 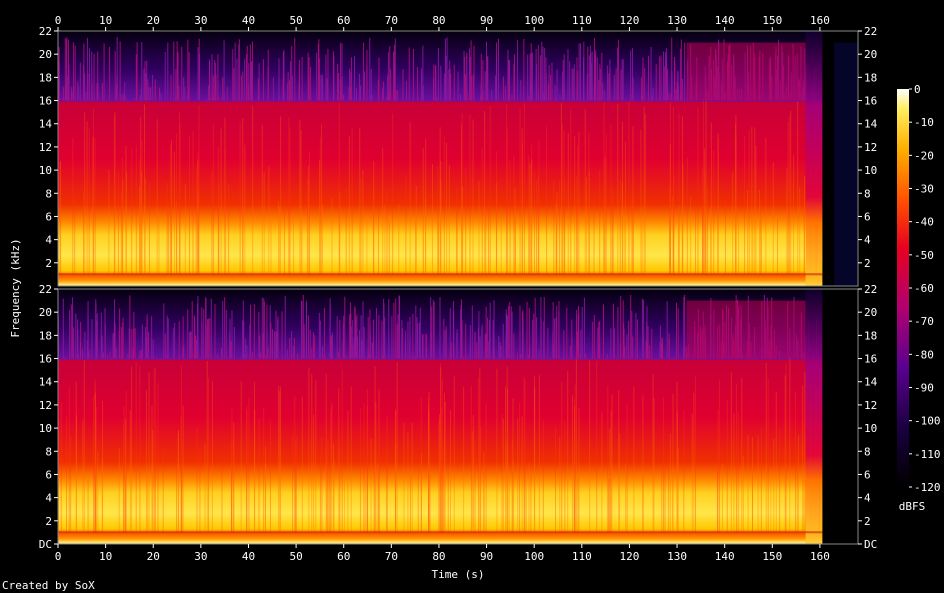 I want to click on x-tick-label-top: 40, so click(x=248, y=20).